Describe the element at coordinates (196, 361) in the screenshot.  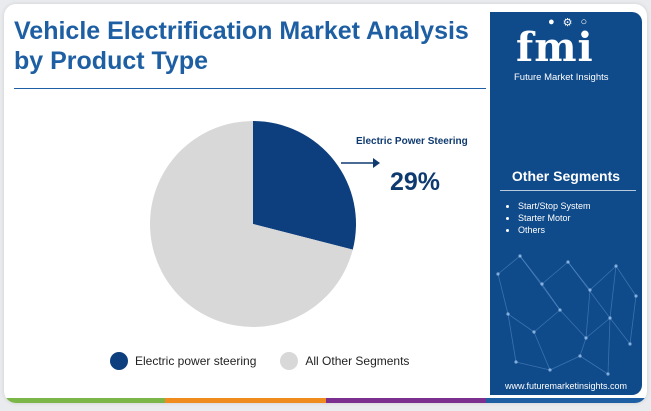
I see `legend-label: Electric power steering` at that location.